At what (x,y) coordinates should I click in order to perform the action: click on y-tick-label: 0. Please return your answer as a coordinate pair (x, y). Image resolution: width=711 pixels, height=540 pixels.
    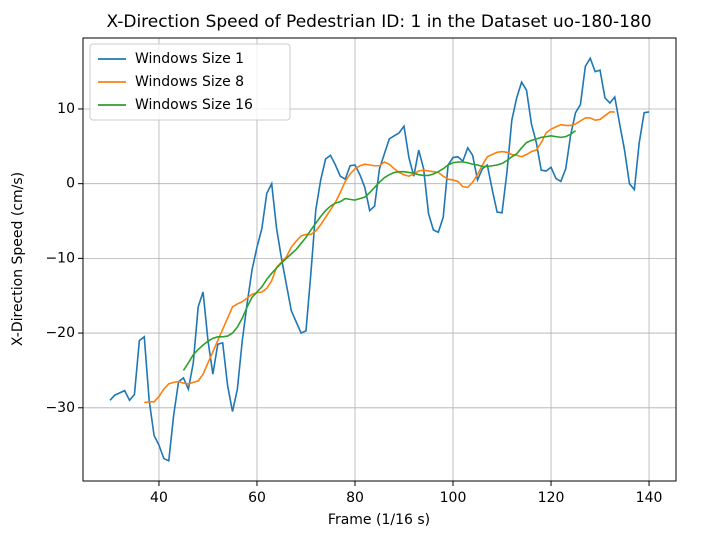
    Looking at the image, I should click on (70, 184).